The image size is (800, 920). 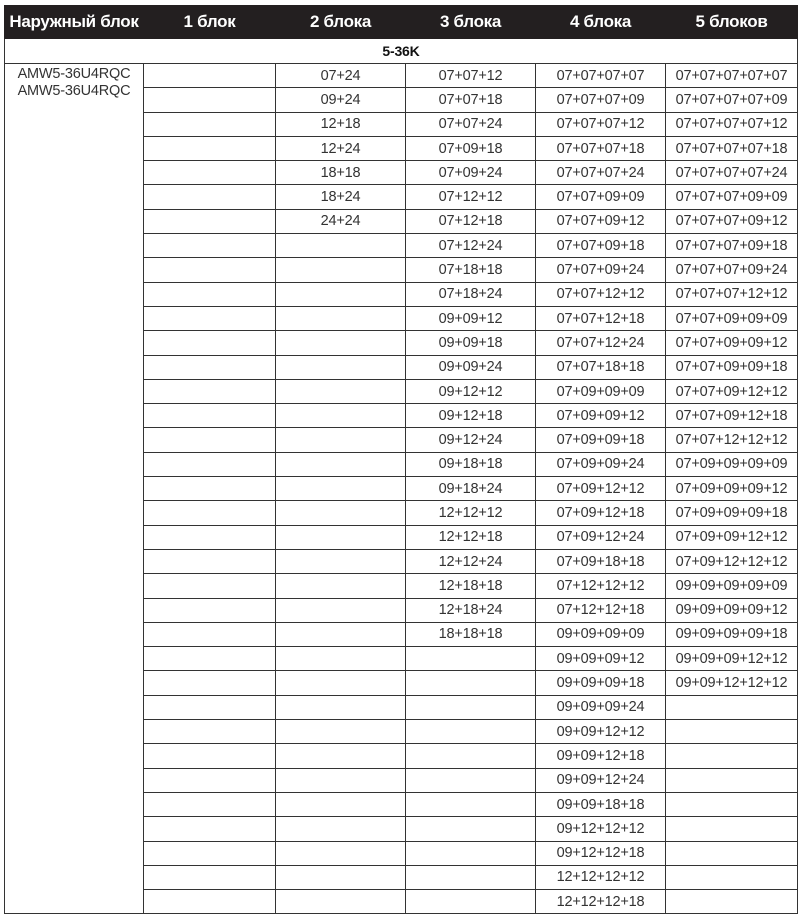 What do you see at coordinates (600, 829) in the screenshot?
I see `combination-cell-four: 09+12+12+12` at bounding box center [600, 829].